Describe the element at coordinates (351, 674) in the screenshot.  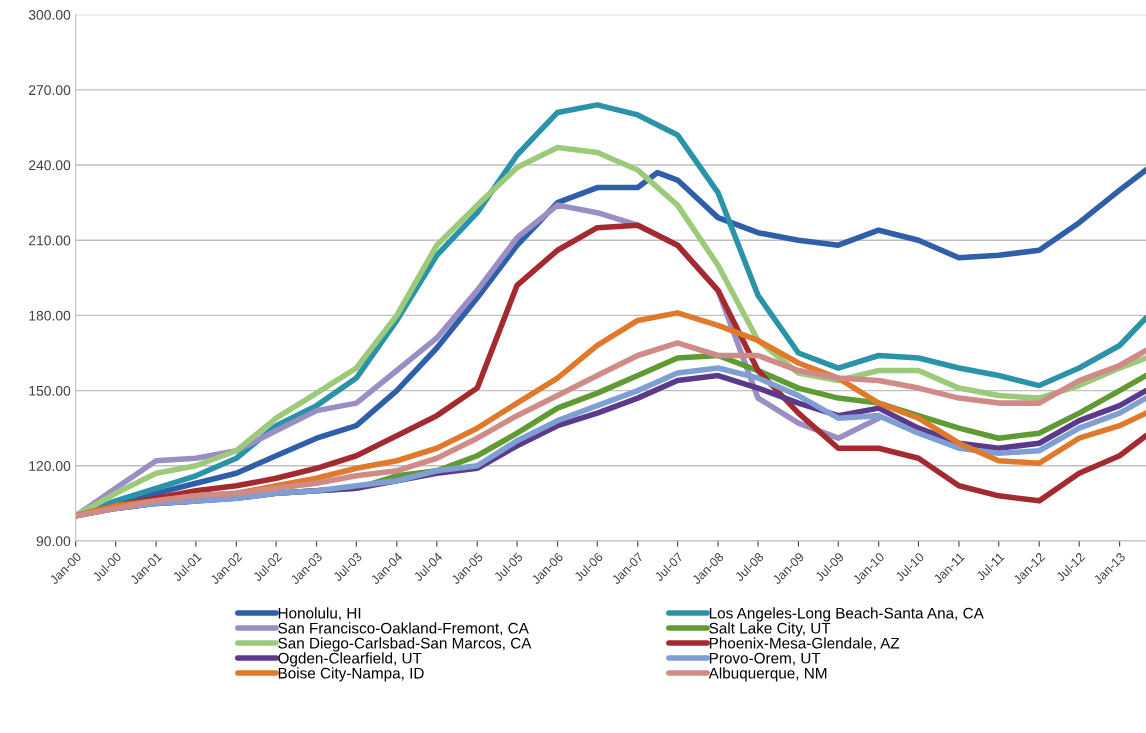
I see `legend-label: Boise City-Nampa, ID` at that location.